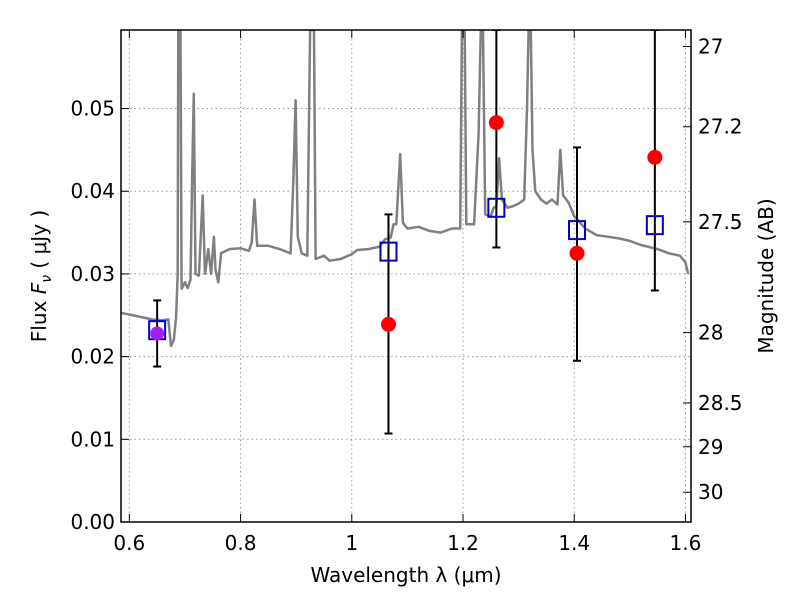 The image size is (800, 604). Describe the element at coordinates (766, 275) in the screenshot. I see `y-axis-title-right: Magnitude (AB)` at that location.